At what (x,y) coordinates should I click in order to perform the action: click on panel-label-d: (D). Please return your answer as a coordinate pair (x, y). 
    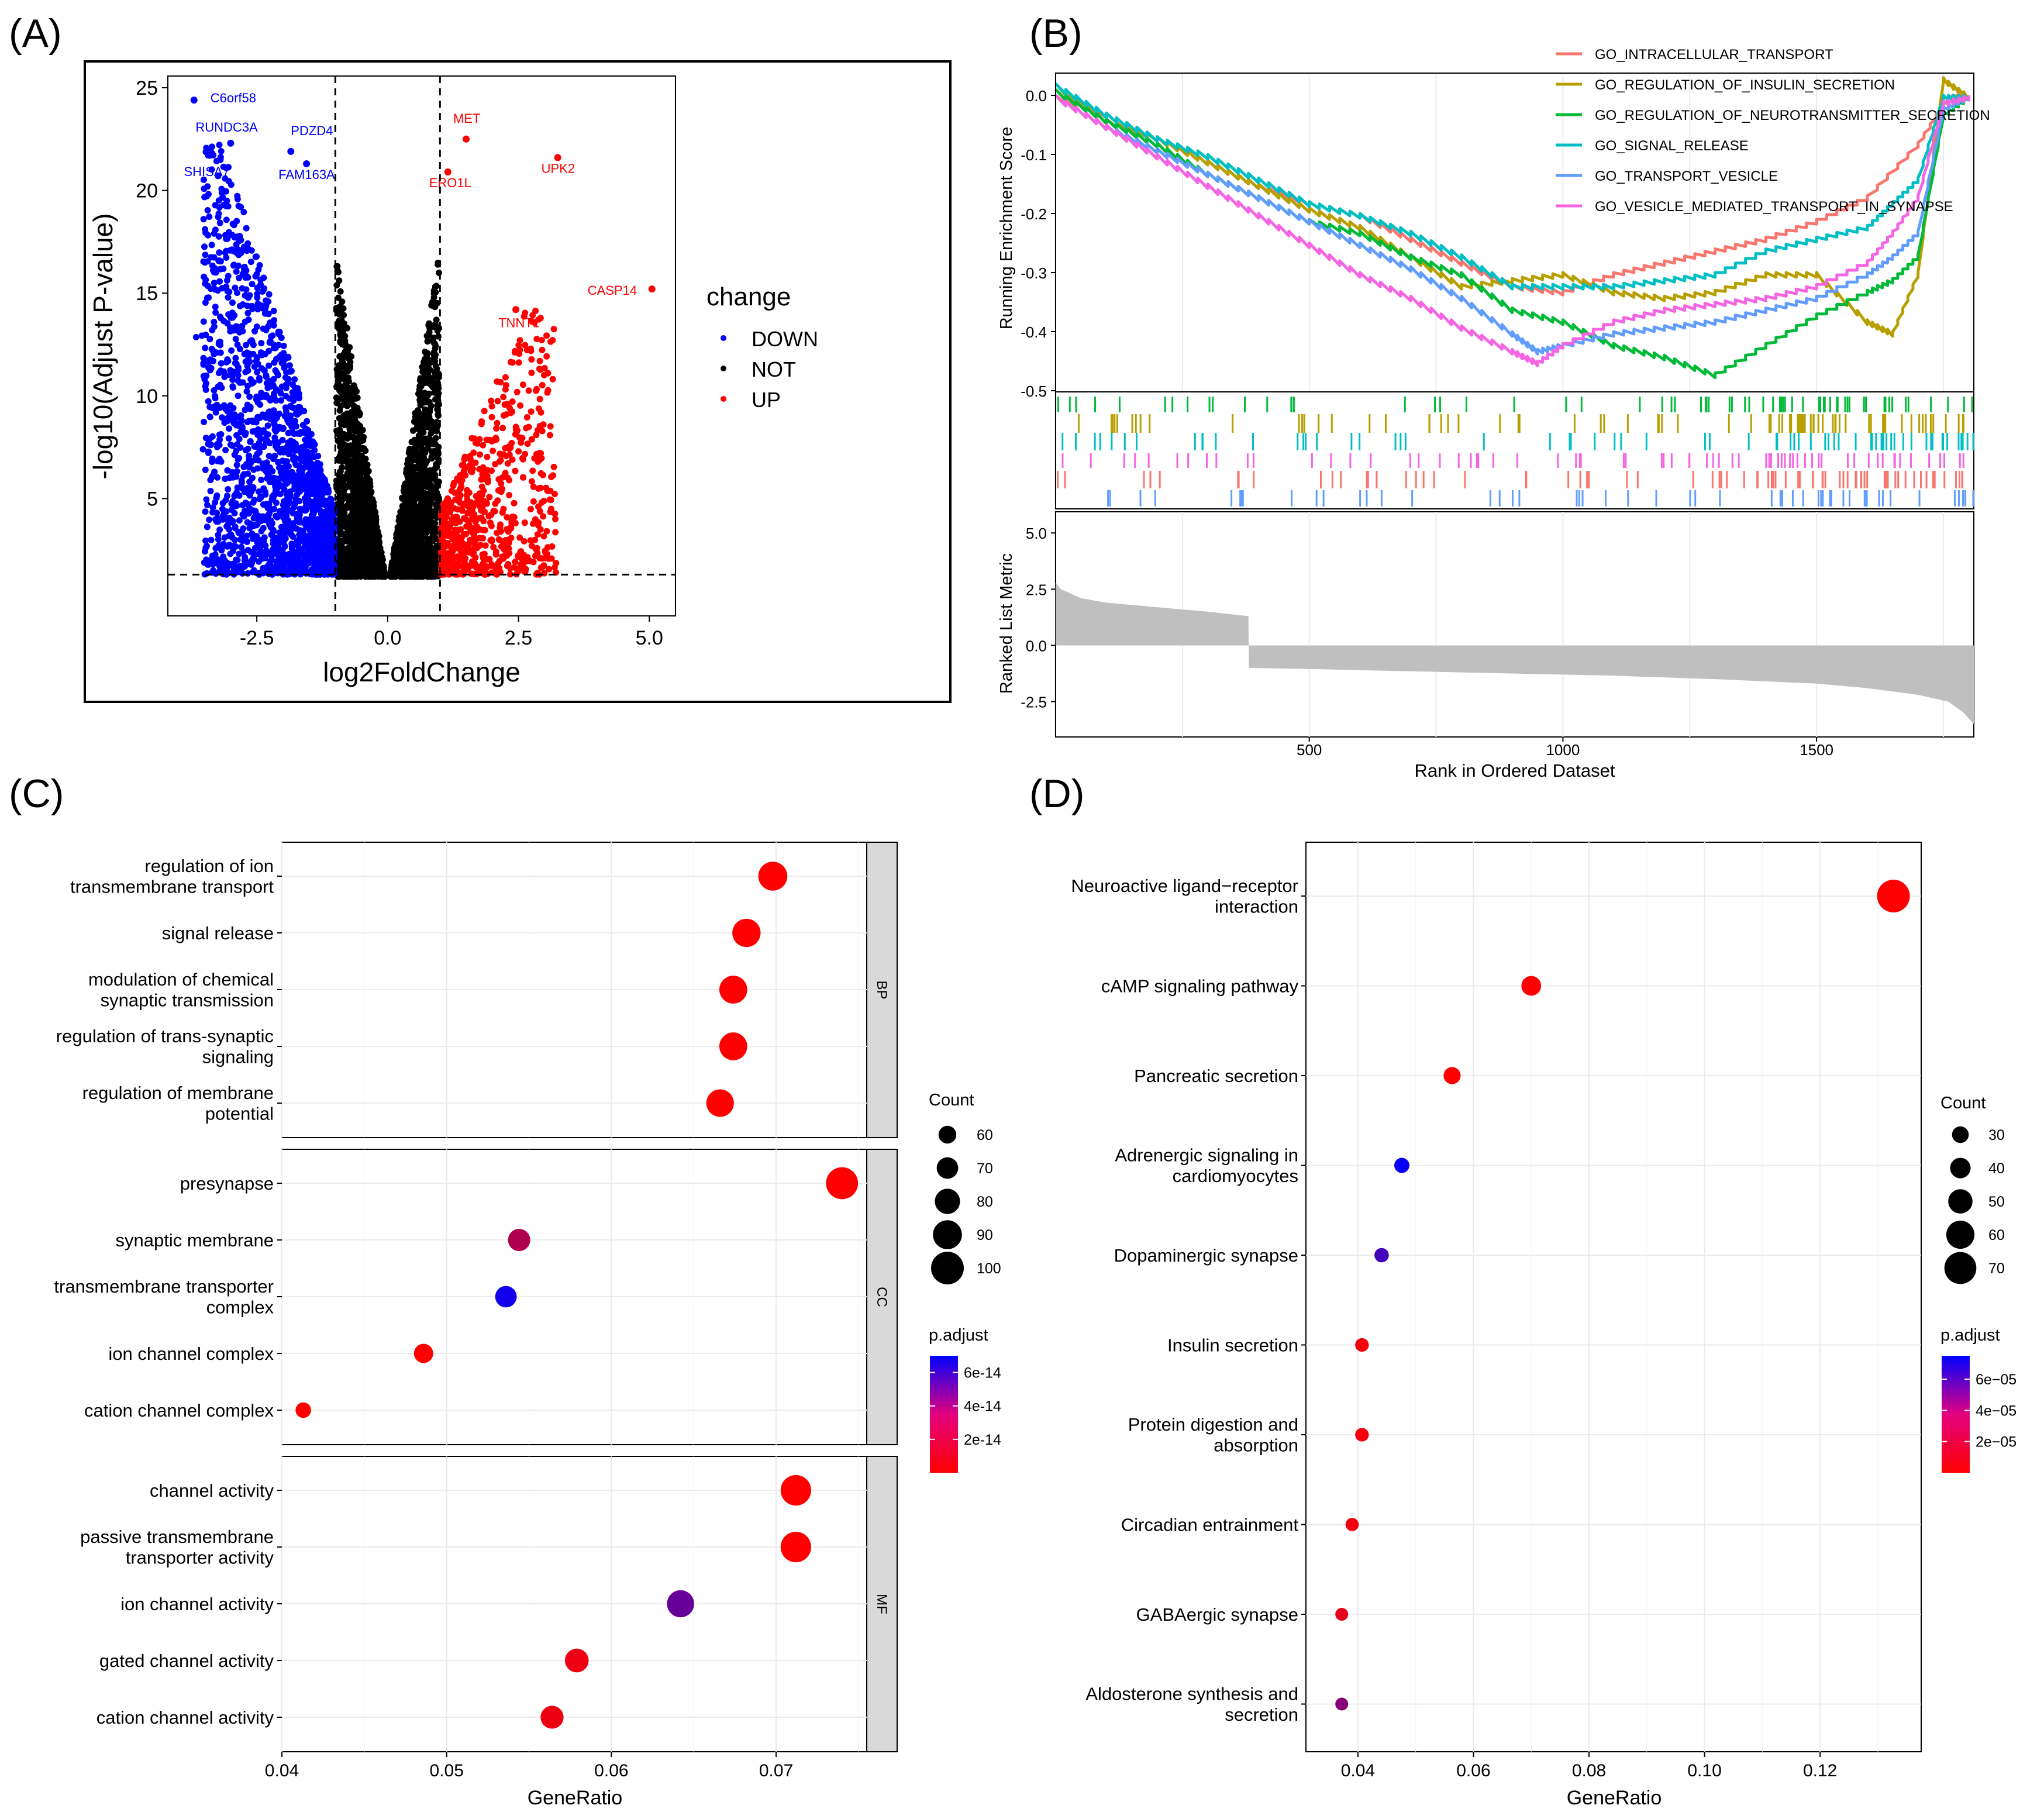
    Looking at the image, I should click on (1057, 793).